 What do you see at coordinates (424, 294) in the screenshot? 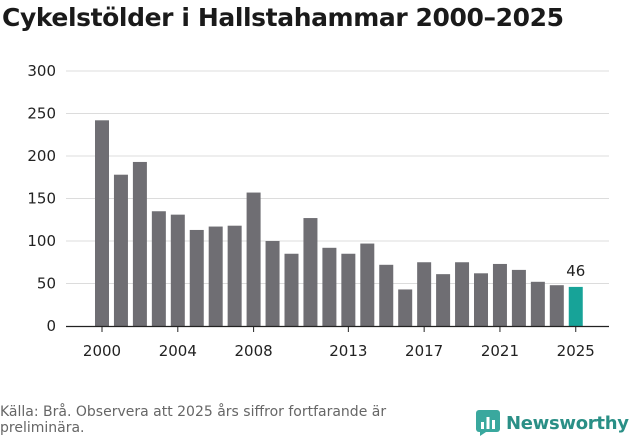
I see `bar-2017` at bounding box center [424, 294].